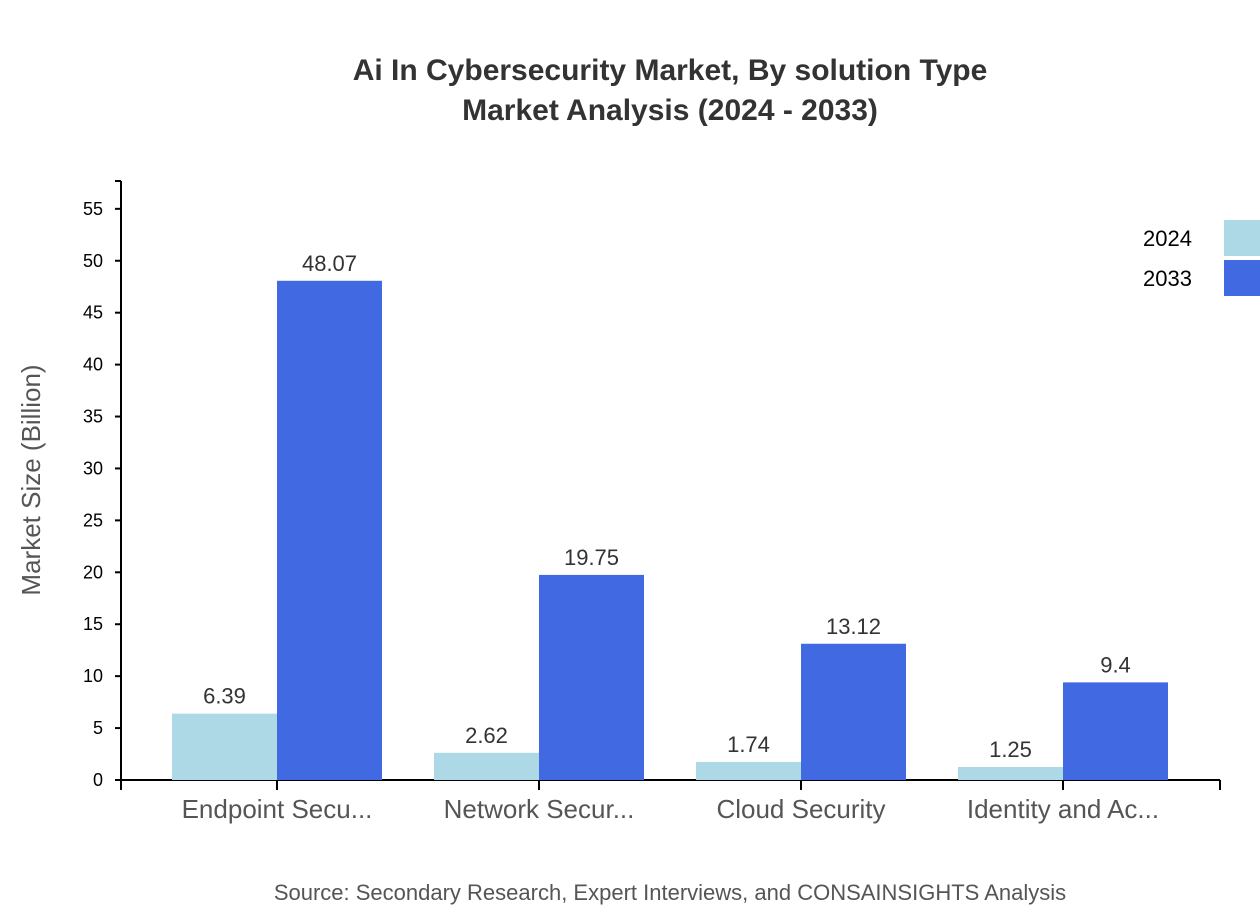  What do you see at coordinates (93, 417) in the screenshot?
I see `y-tick-label: 35` at bounding box center [93, 417].